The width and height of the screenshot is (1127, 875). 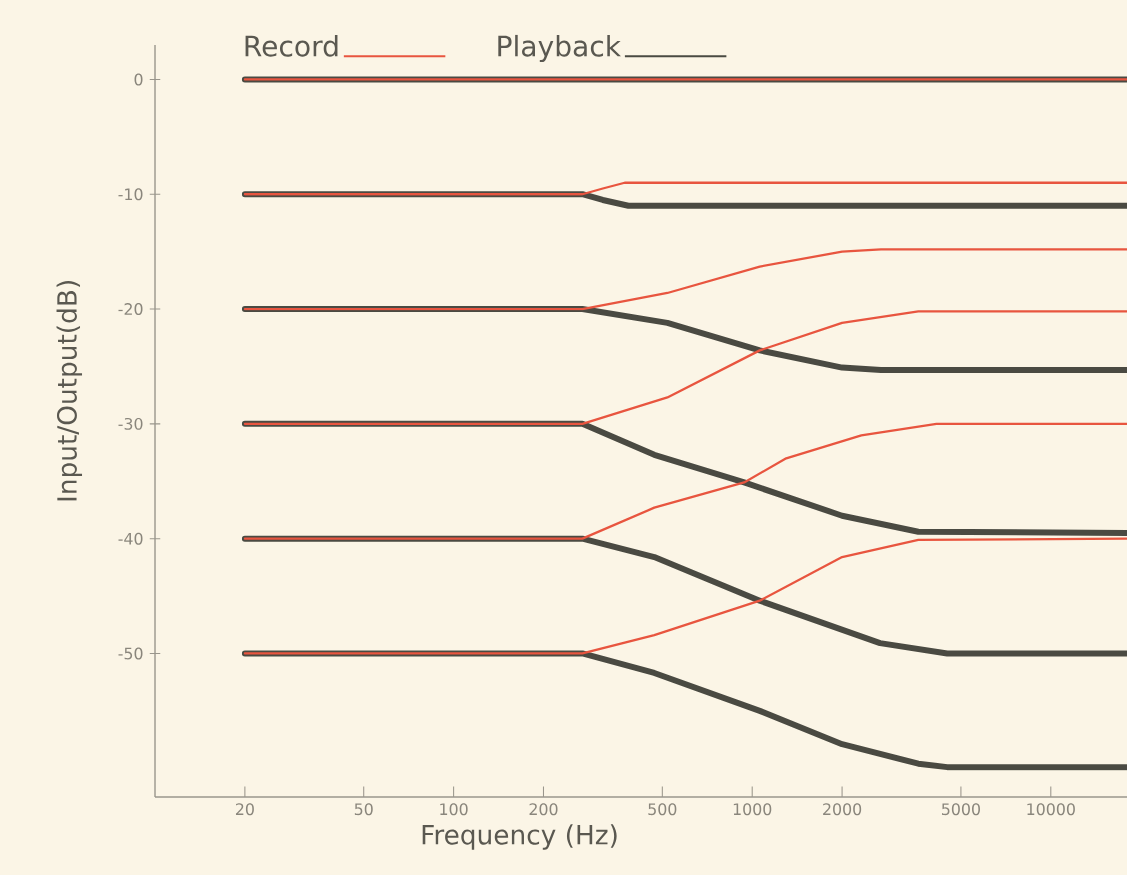 I want to click on legend-label: Playback, so click(x=559, y=48).